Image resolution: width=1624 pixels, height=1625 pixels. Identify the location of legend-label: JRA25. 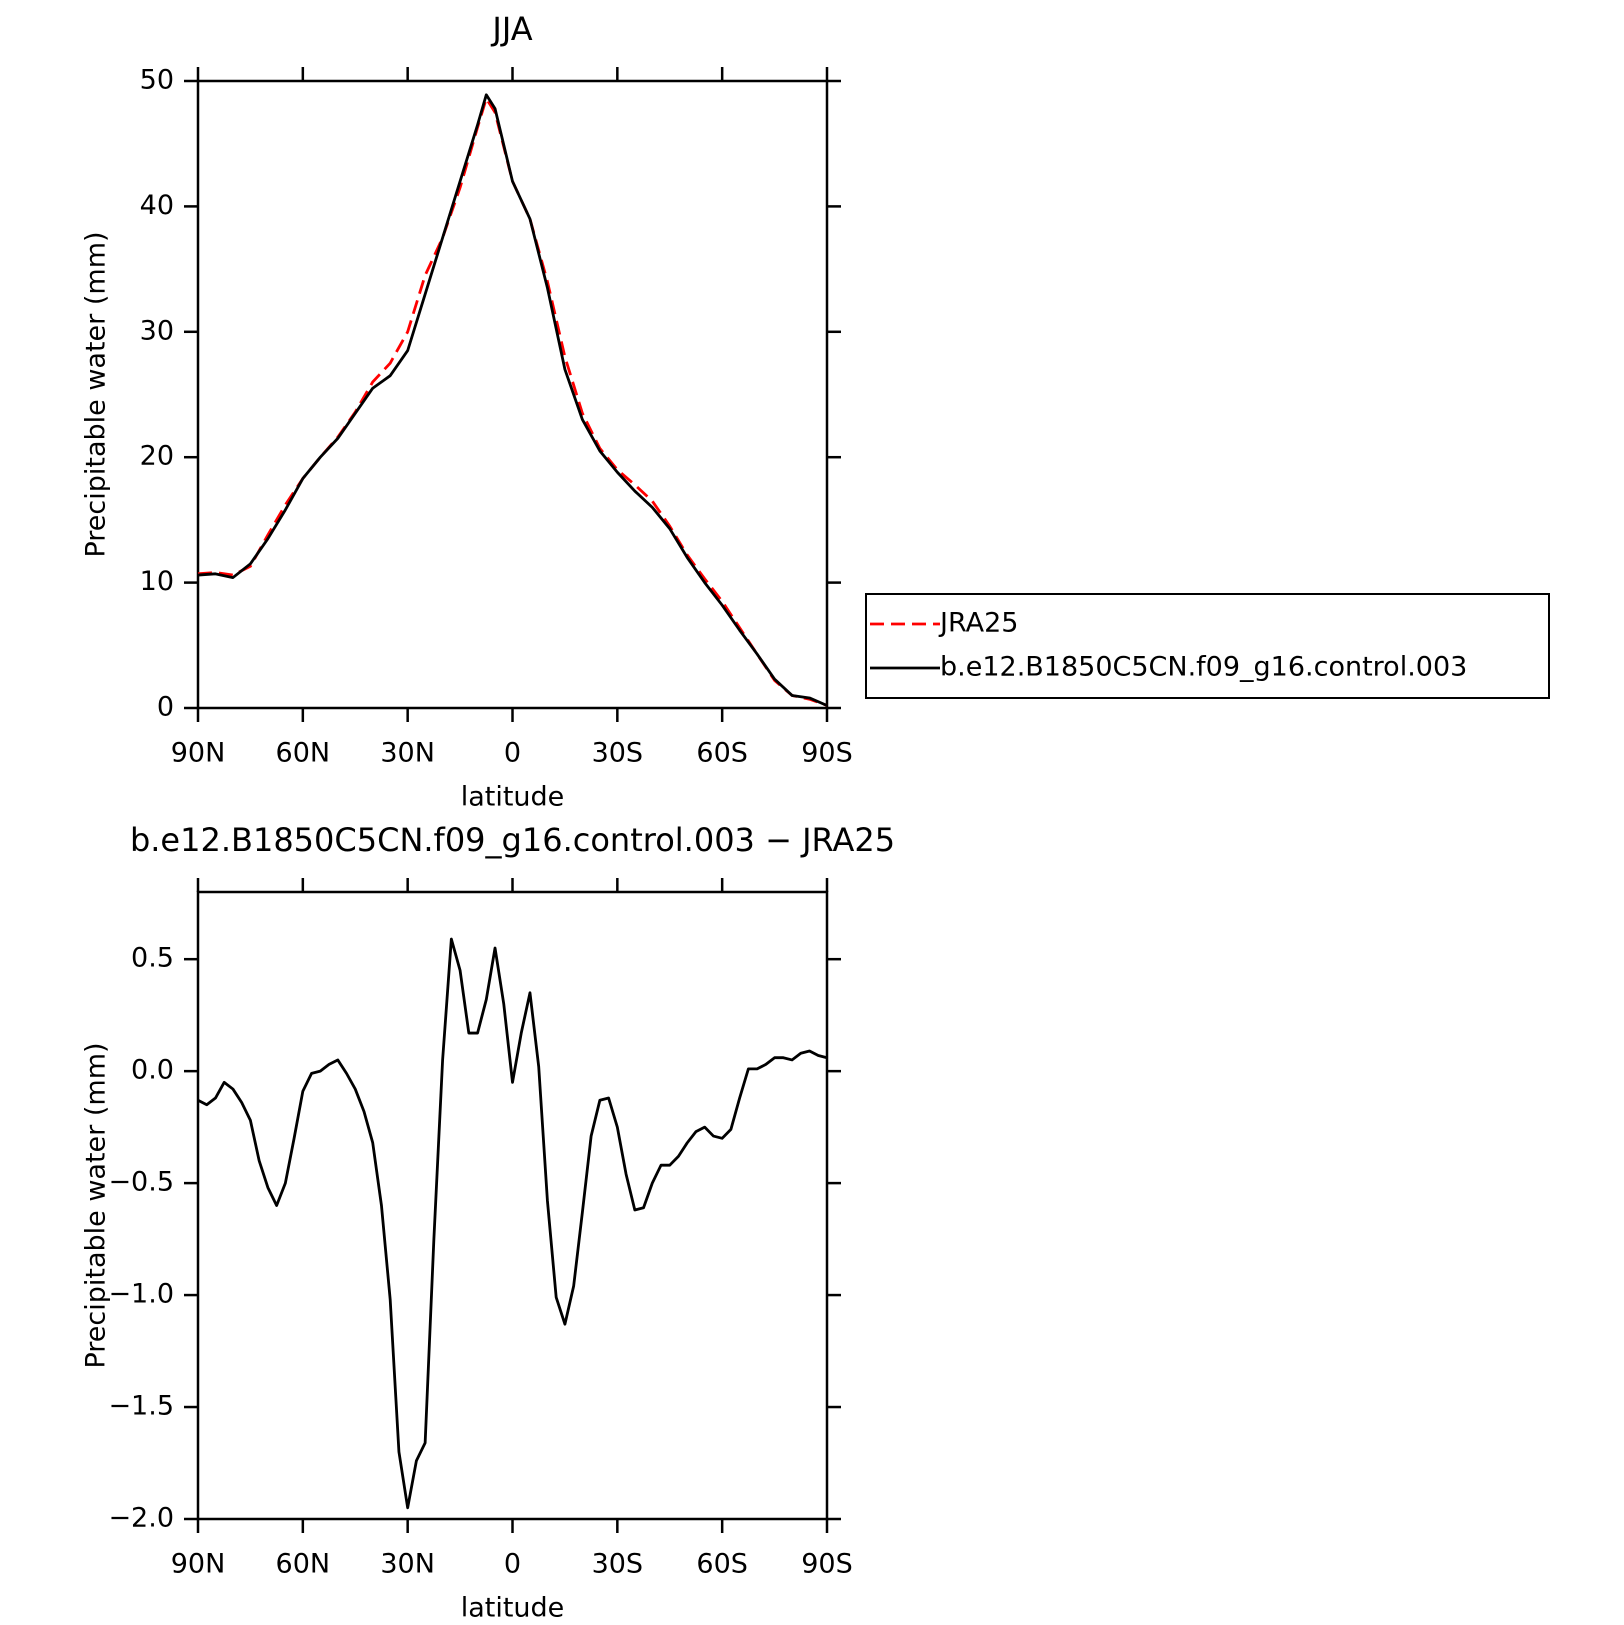
(978, 623).